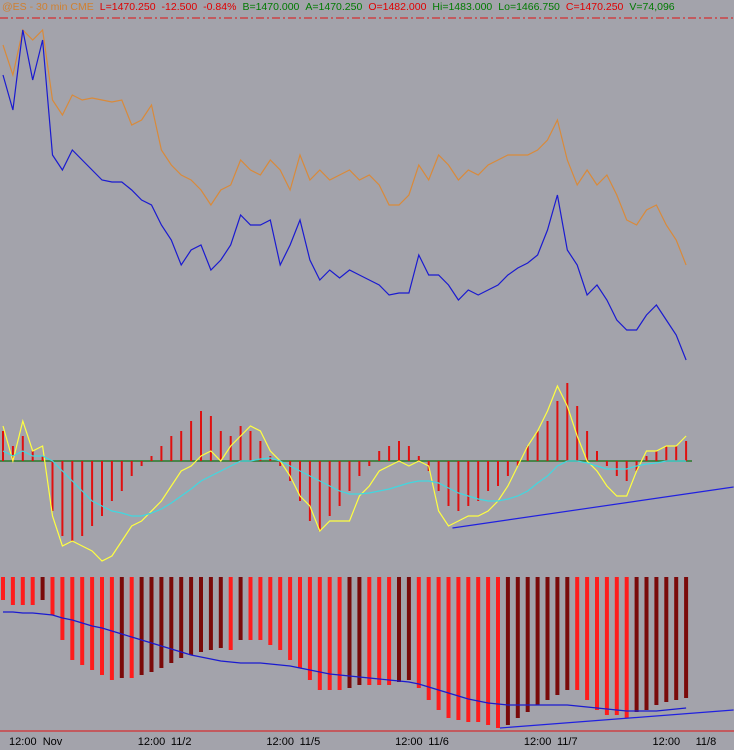 This screenshot has width=734, height=750. Describe the element at coordinates (706, 742) in the screenshot. I see `x-tick-label: 11/8` at that location.